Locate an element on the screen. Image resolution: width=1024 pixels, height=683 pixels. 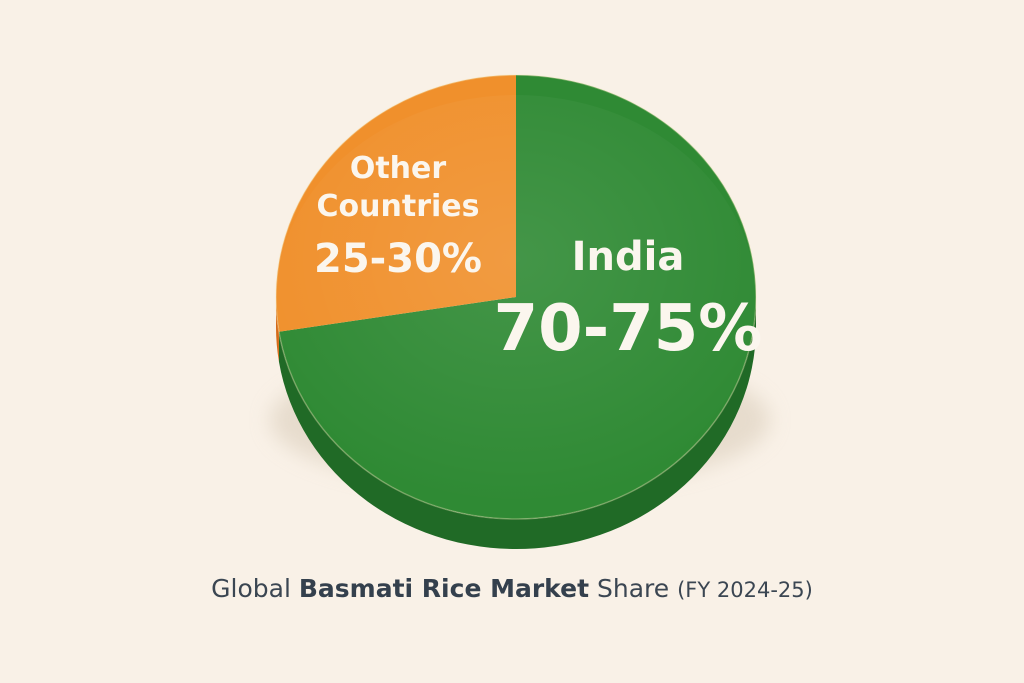
title-suffix: Share is located at coordinates (633, 588).